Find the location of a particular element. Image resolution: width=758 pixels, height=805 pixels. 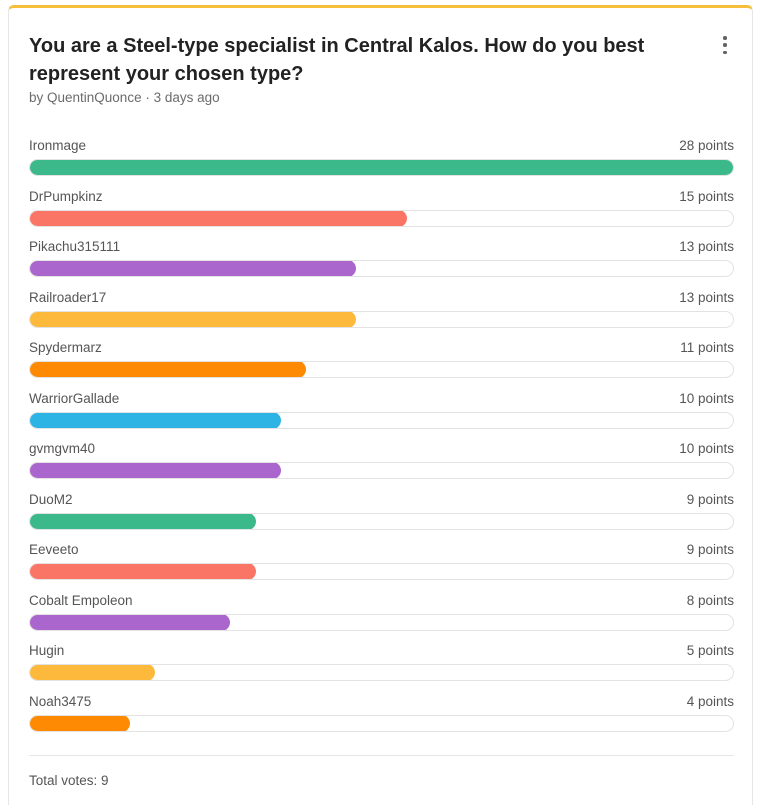

option-name: DrPumpkinz is located at coordinates (66, 196).